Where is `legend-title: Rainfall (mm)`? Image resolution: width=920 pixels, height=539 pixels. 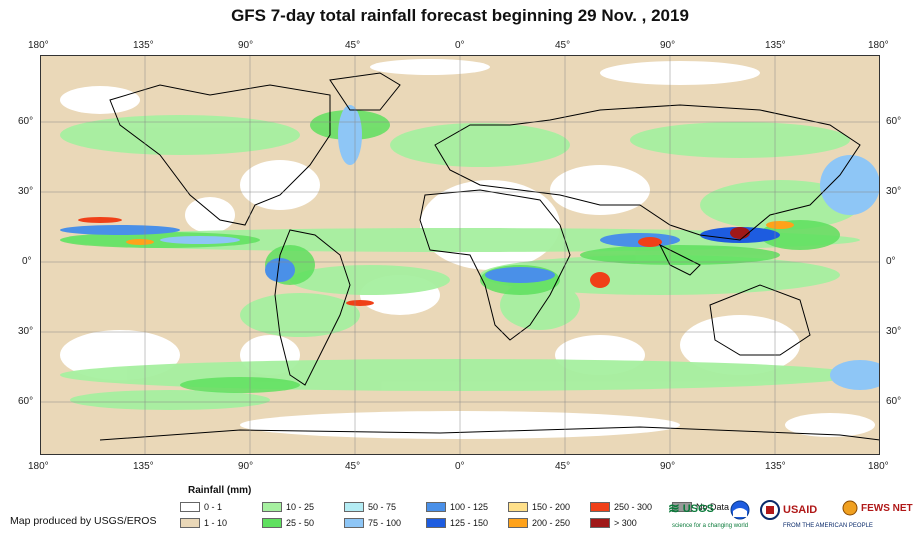 legend-title: Rainfall (mm) is located at coordinates (220, 490).